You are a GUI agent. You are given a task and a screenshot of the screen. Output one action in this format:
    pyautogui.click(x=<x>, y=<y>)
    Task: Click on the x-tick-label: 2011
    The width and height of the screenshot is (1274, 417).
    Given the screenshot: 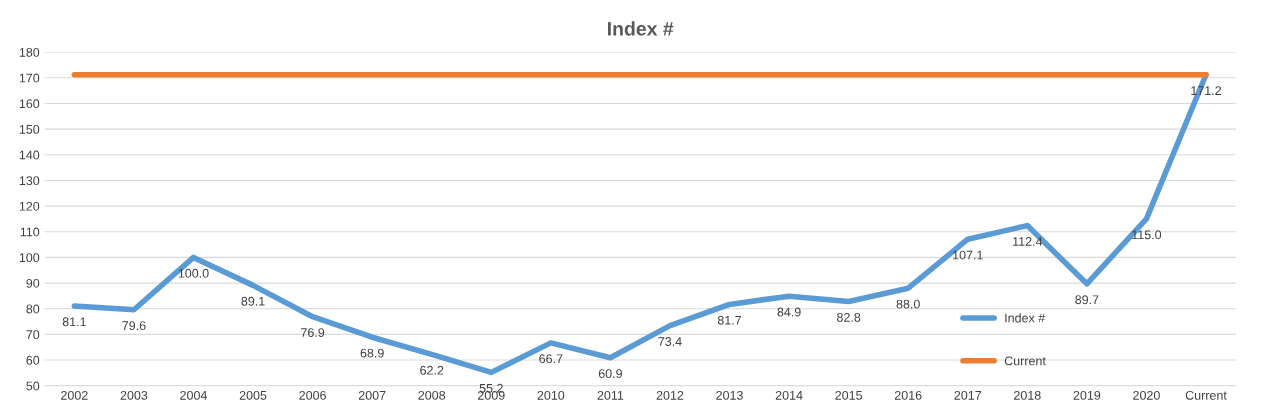 What is the action you would take?
    pyautogui.click(x=610, y=395)
    